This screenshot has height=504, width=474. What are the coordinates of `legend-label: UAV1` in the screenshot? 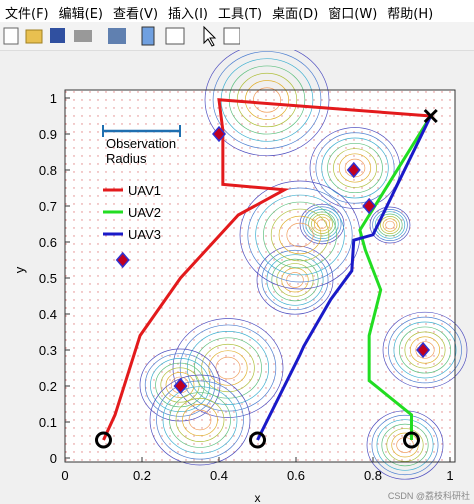 It's located at (144, 190).